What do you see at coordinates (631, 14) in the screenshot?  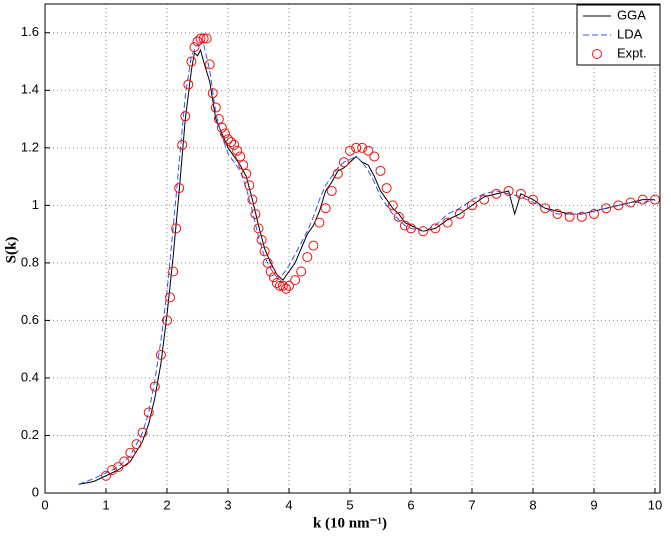 I see `legend-label: GGA` at bounding box center [631, 14].